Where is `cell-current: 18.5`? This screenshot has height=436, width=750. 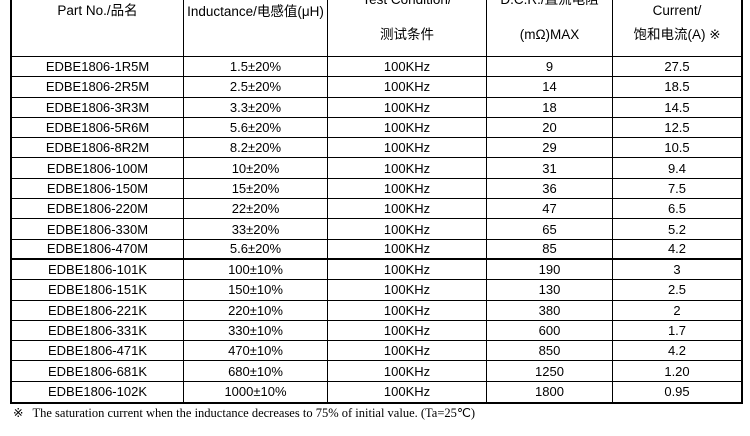 cell-current: 18.5 is located at coordinates (677, 87).